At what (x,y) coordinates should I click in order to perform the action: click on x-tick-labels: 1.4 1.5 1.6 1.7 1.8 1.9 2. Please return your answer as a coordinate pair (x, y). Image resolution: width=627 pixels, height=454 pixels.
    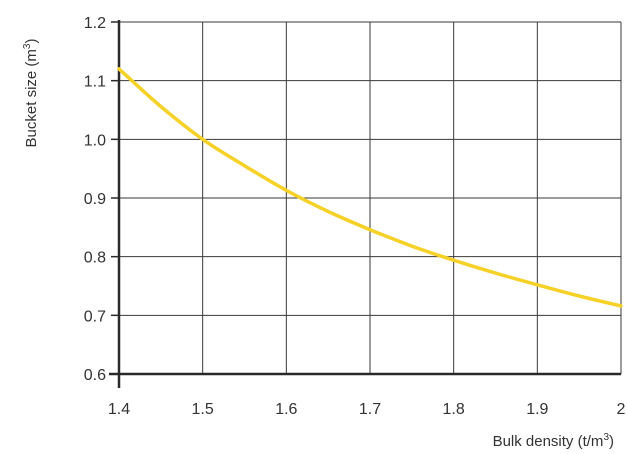
    Looking at the image, I should click on (367, 409).